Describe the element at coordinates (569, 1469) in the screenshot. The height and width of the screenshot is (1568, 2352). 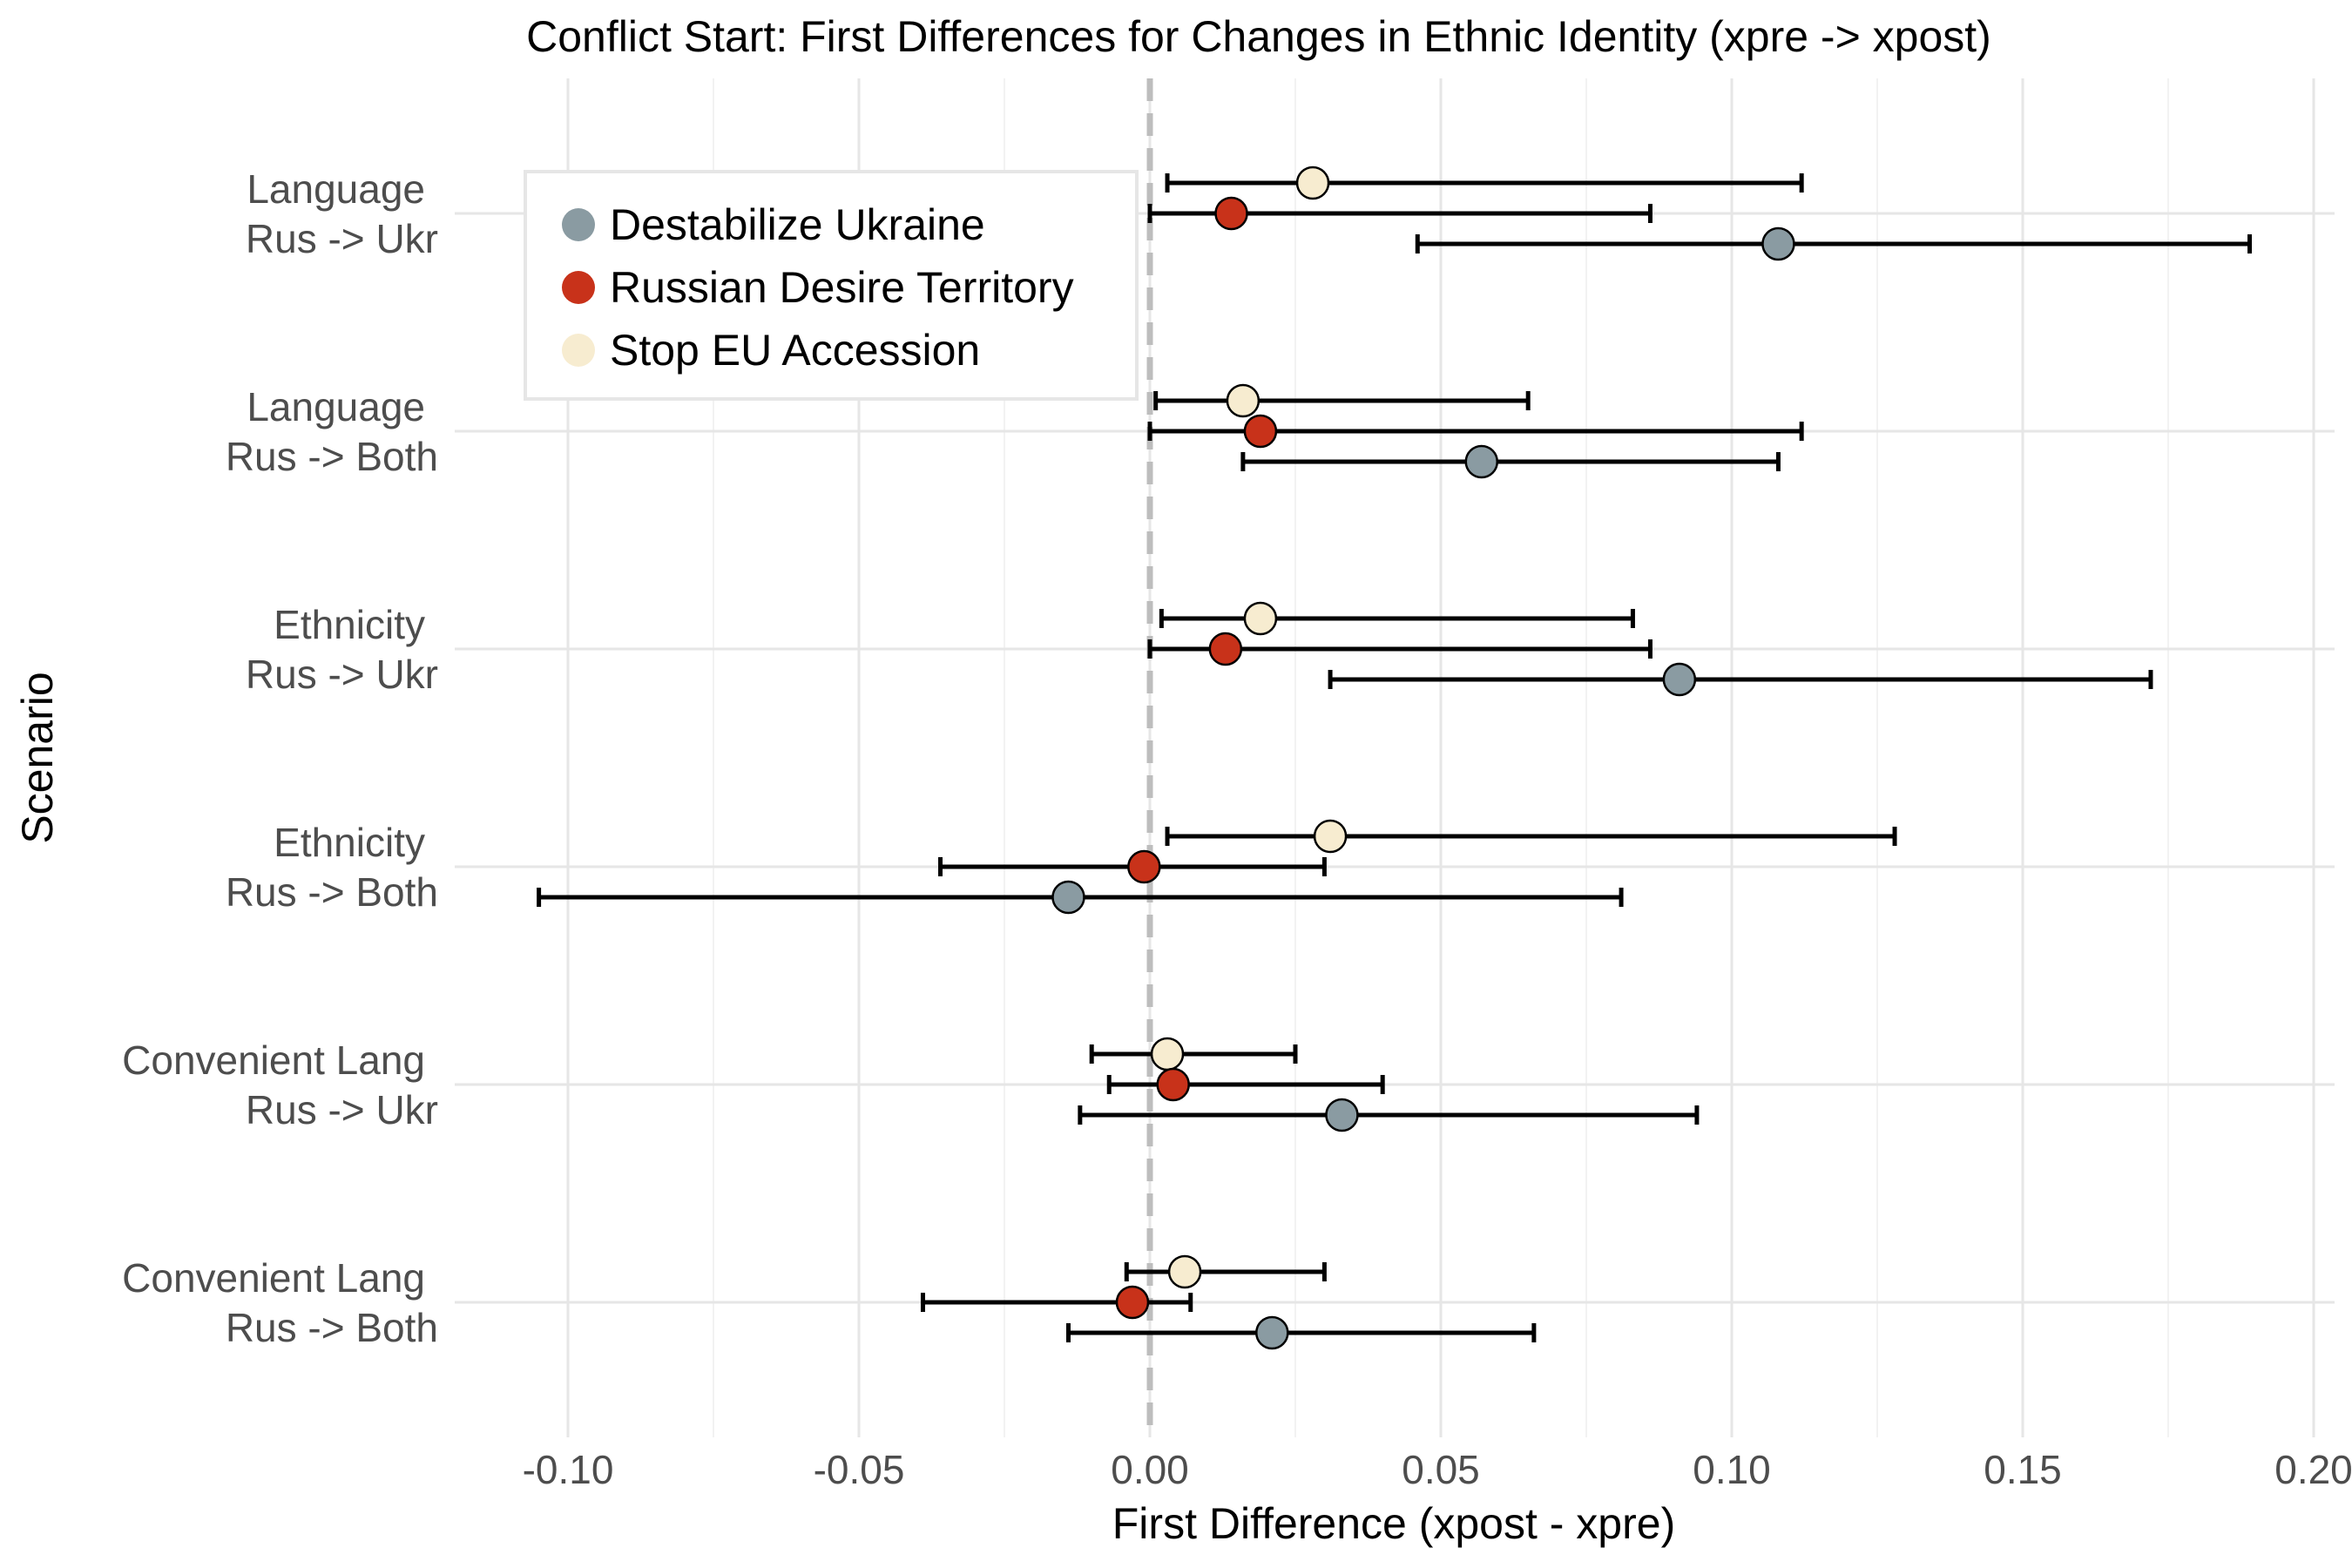
I see `x-tick-label: -0.10` at that location.